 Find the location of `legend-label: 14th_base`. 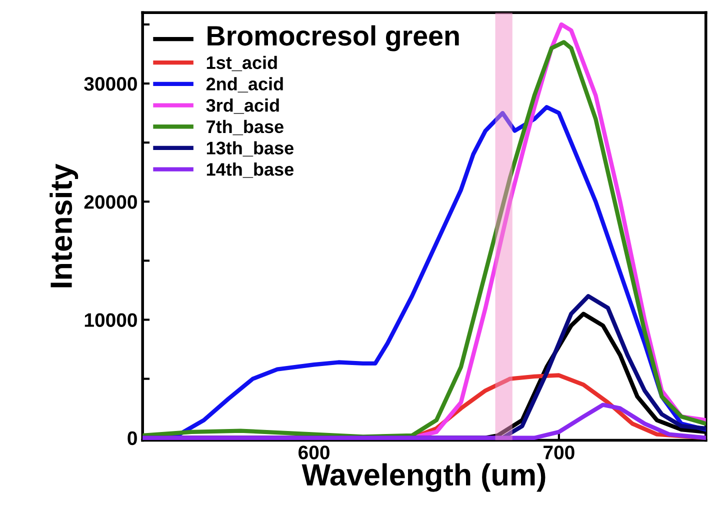

legend-label: 14th_base is located at coordinates (250, 170).